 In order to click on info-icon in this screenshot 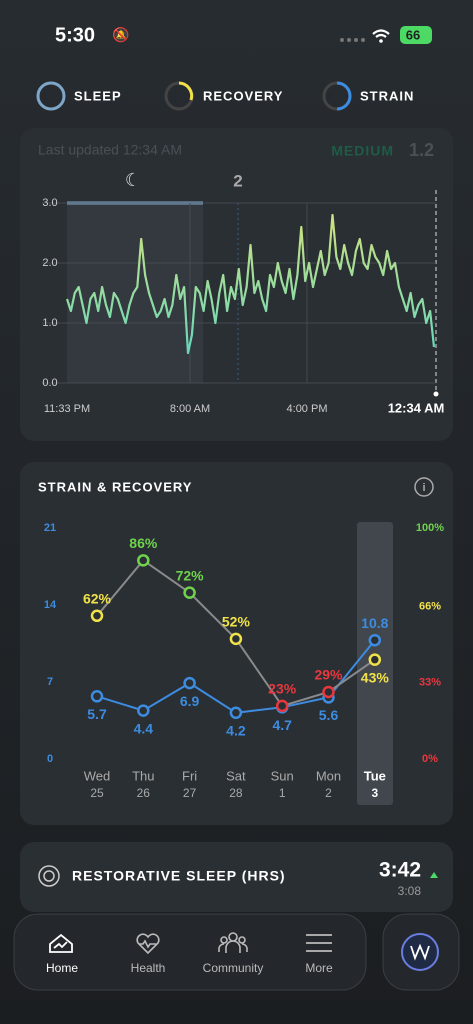, I will do `click(424, 487)`.